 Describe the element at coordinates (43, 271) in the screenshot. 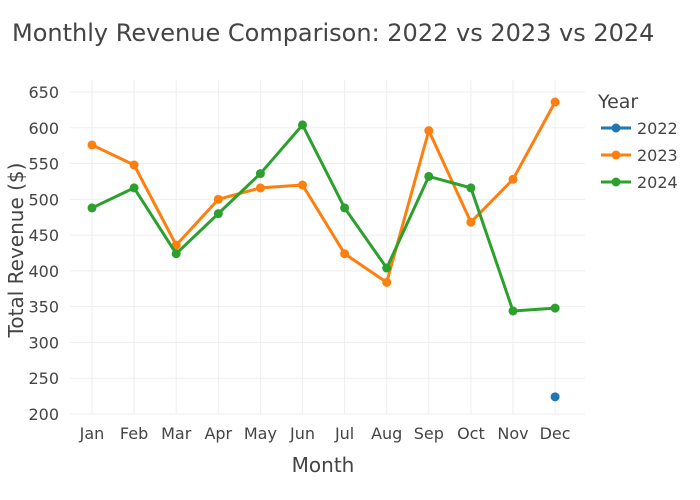

I see `y-tick-label: 400` at that location.